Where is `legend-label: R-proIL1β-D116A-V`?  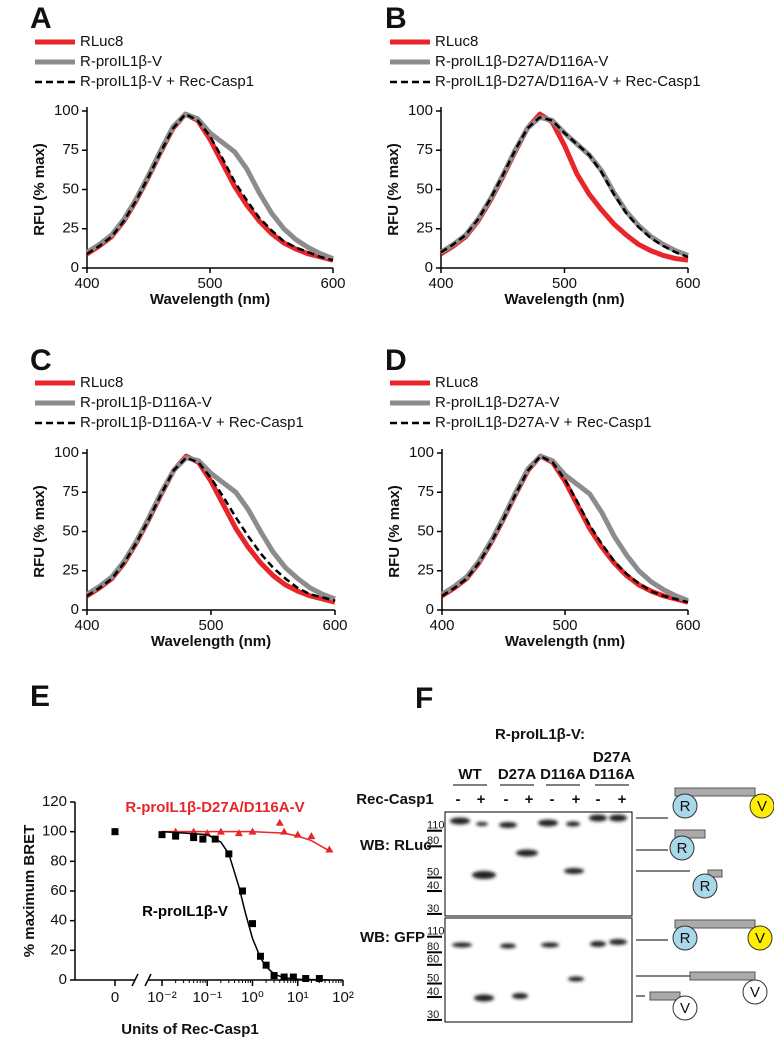 legend-label: R-proIL1β-D116A-V is located at coordinates (146, 402).